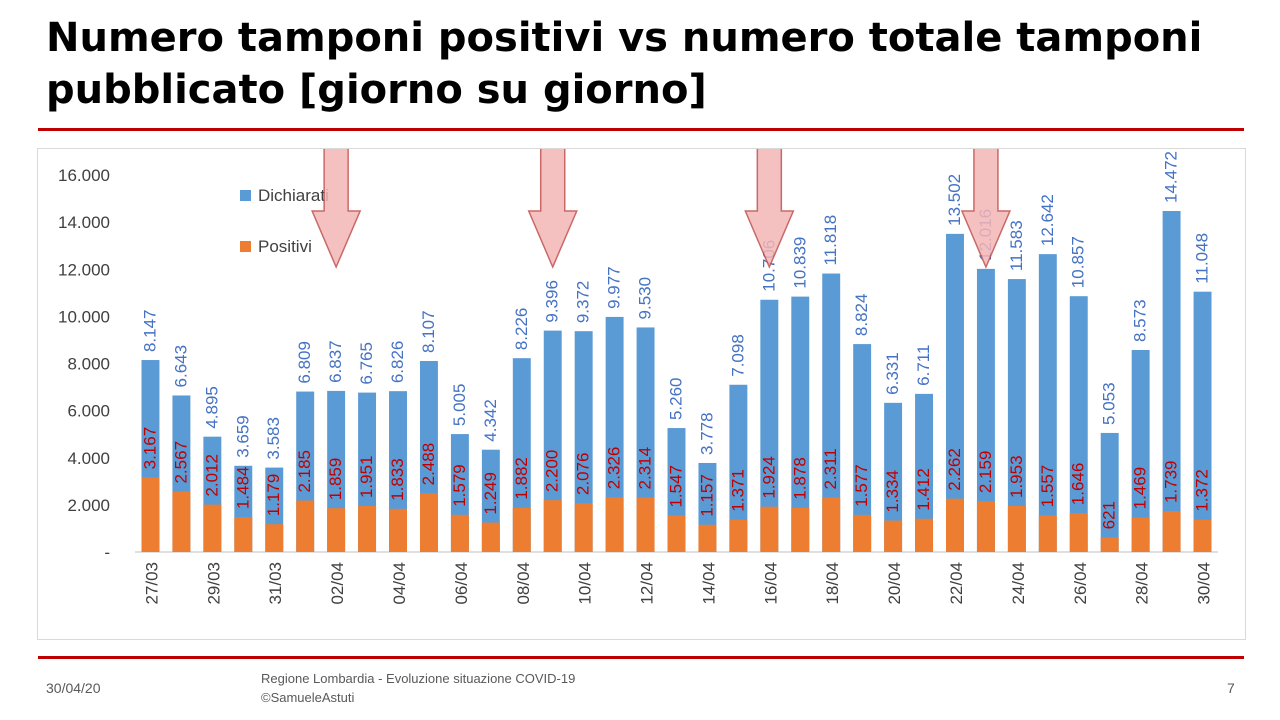  I want to click on label-positivi: 1.412, so click(923, 489).